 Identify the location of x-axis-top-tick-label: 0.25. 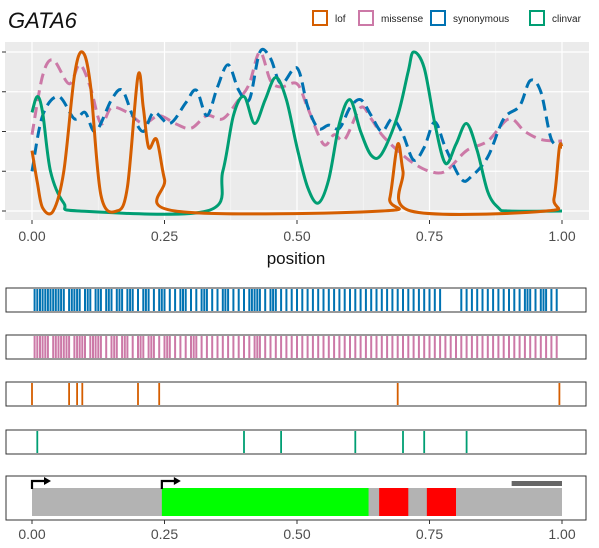
(164, 236).